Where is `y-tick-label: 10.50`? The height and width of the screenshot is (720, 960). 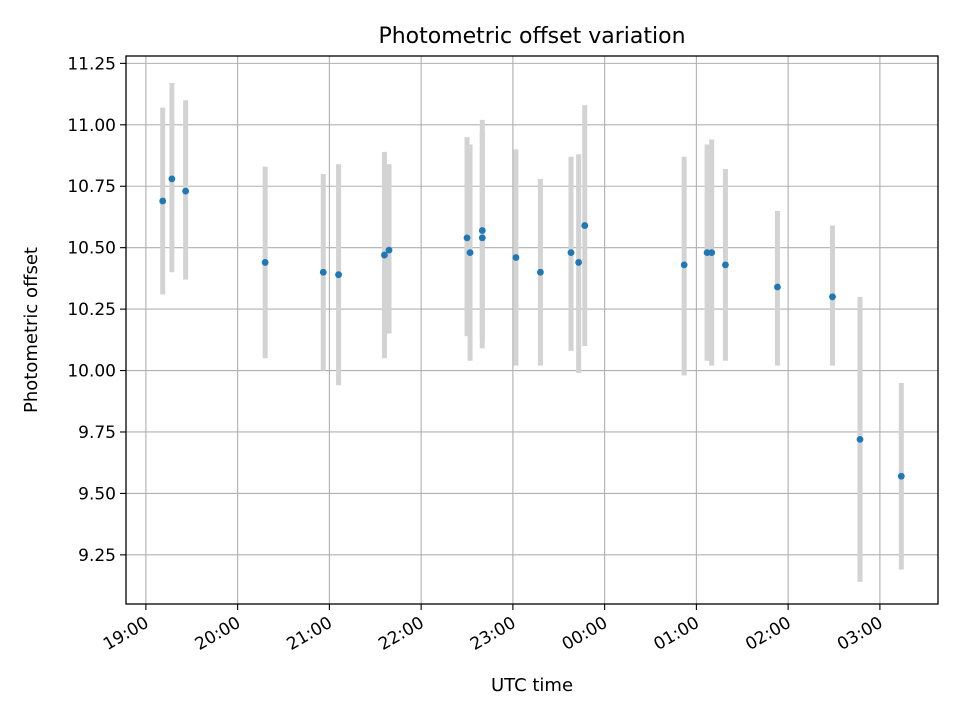
y-tick-label: 10.50 is located at coordinates (91, 249).